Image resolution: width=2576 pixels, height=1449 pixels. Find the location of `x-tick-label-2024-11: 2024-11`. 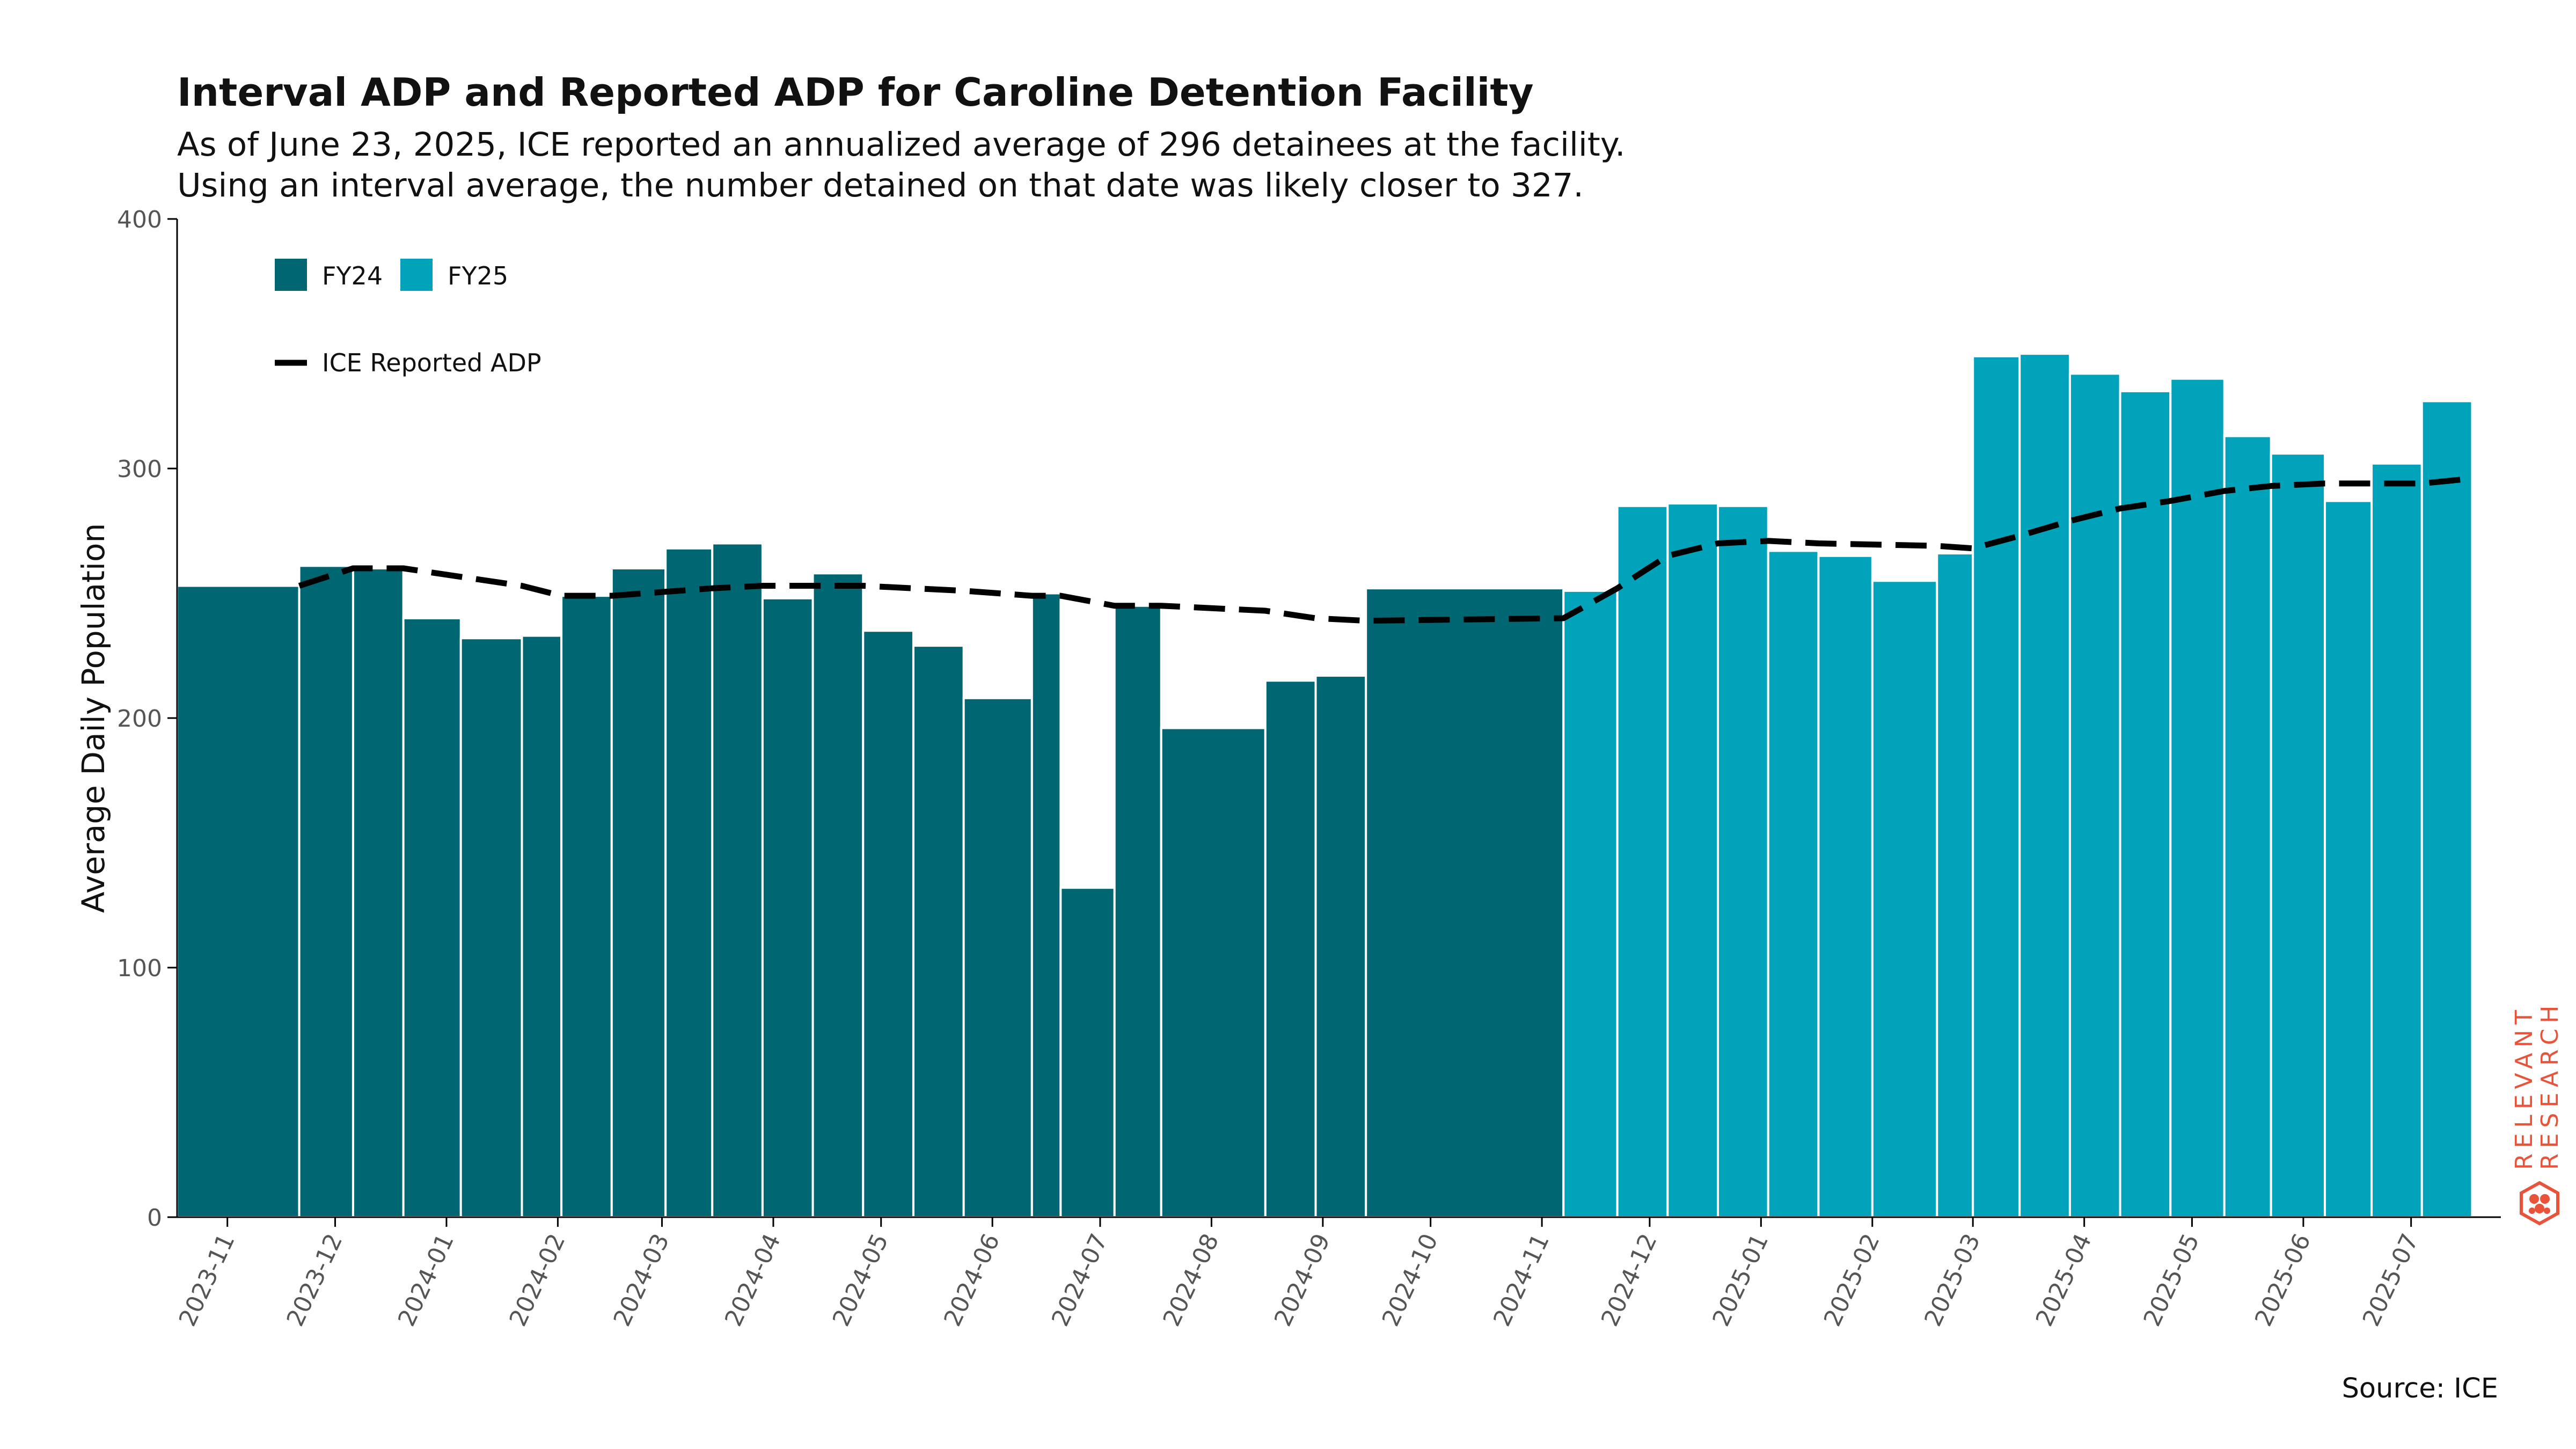

x-tick-label-2024-11: 2024-11 is located at coordinates (1521, 1280).